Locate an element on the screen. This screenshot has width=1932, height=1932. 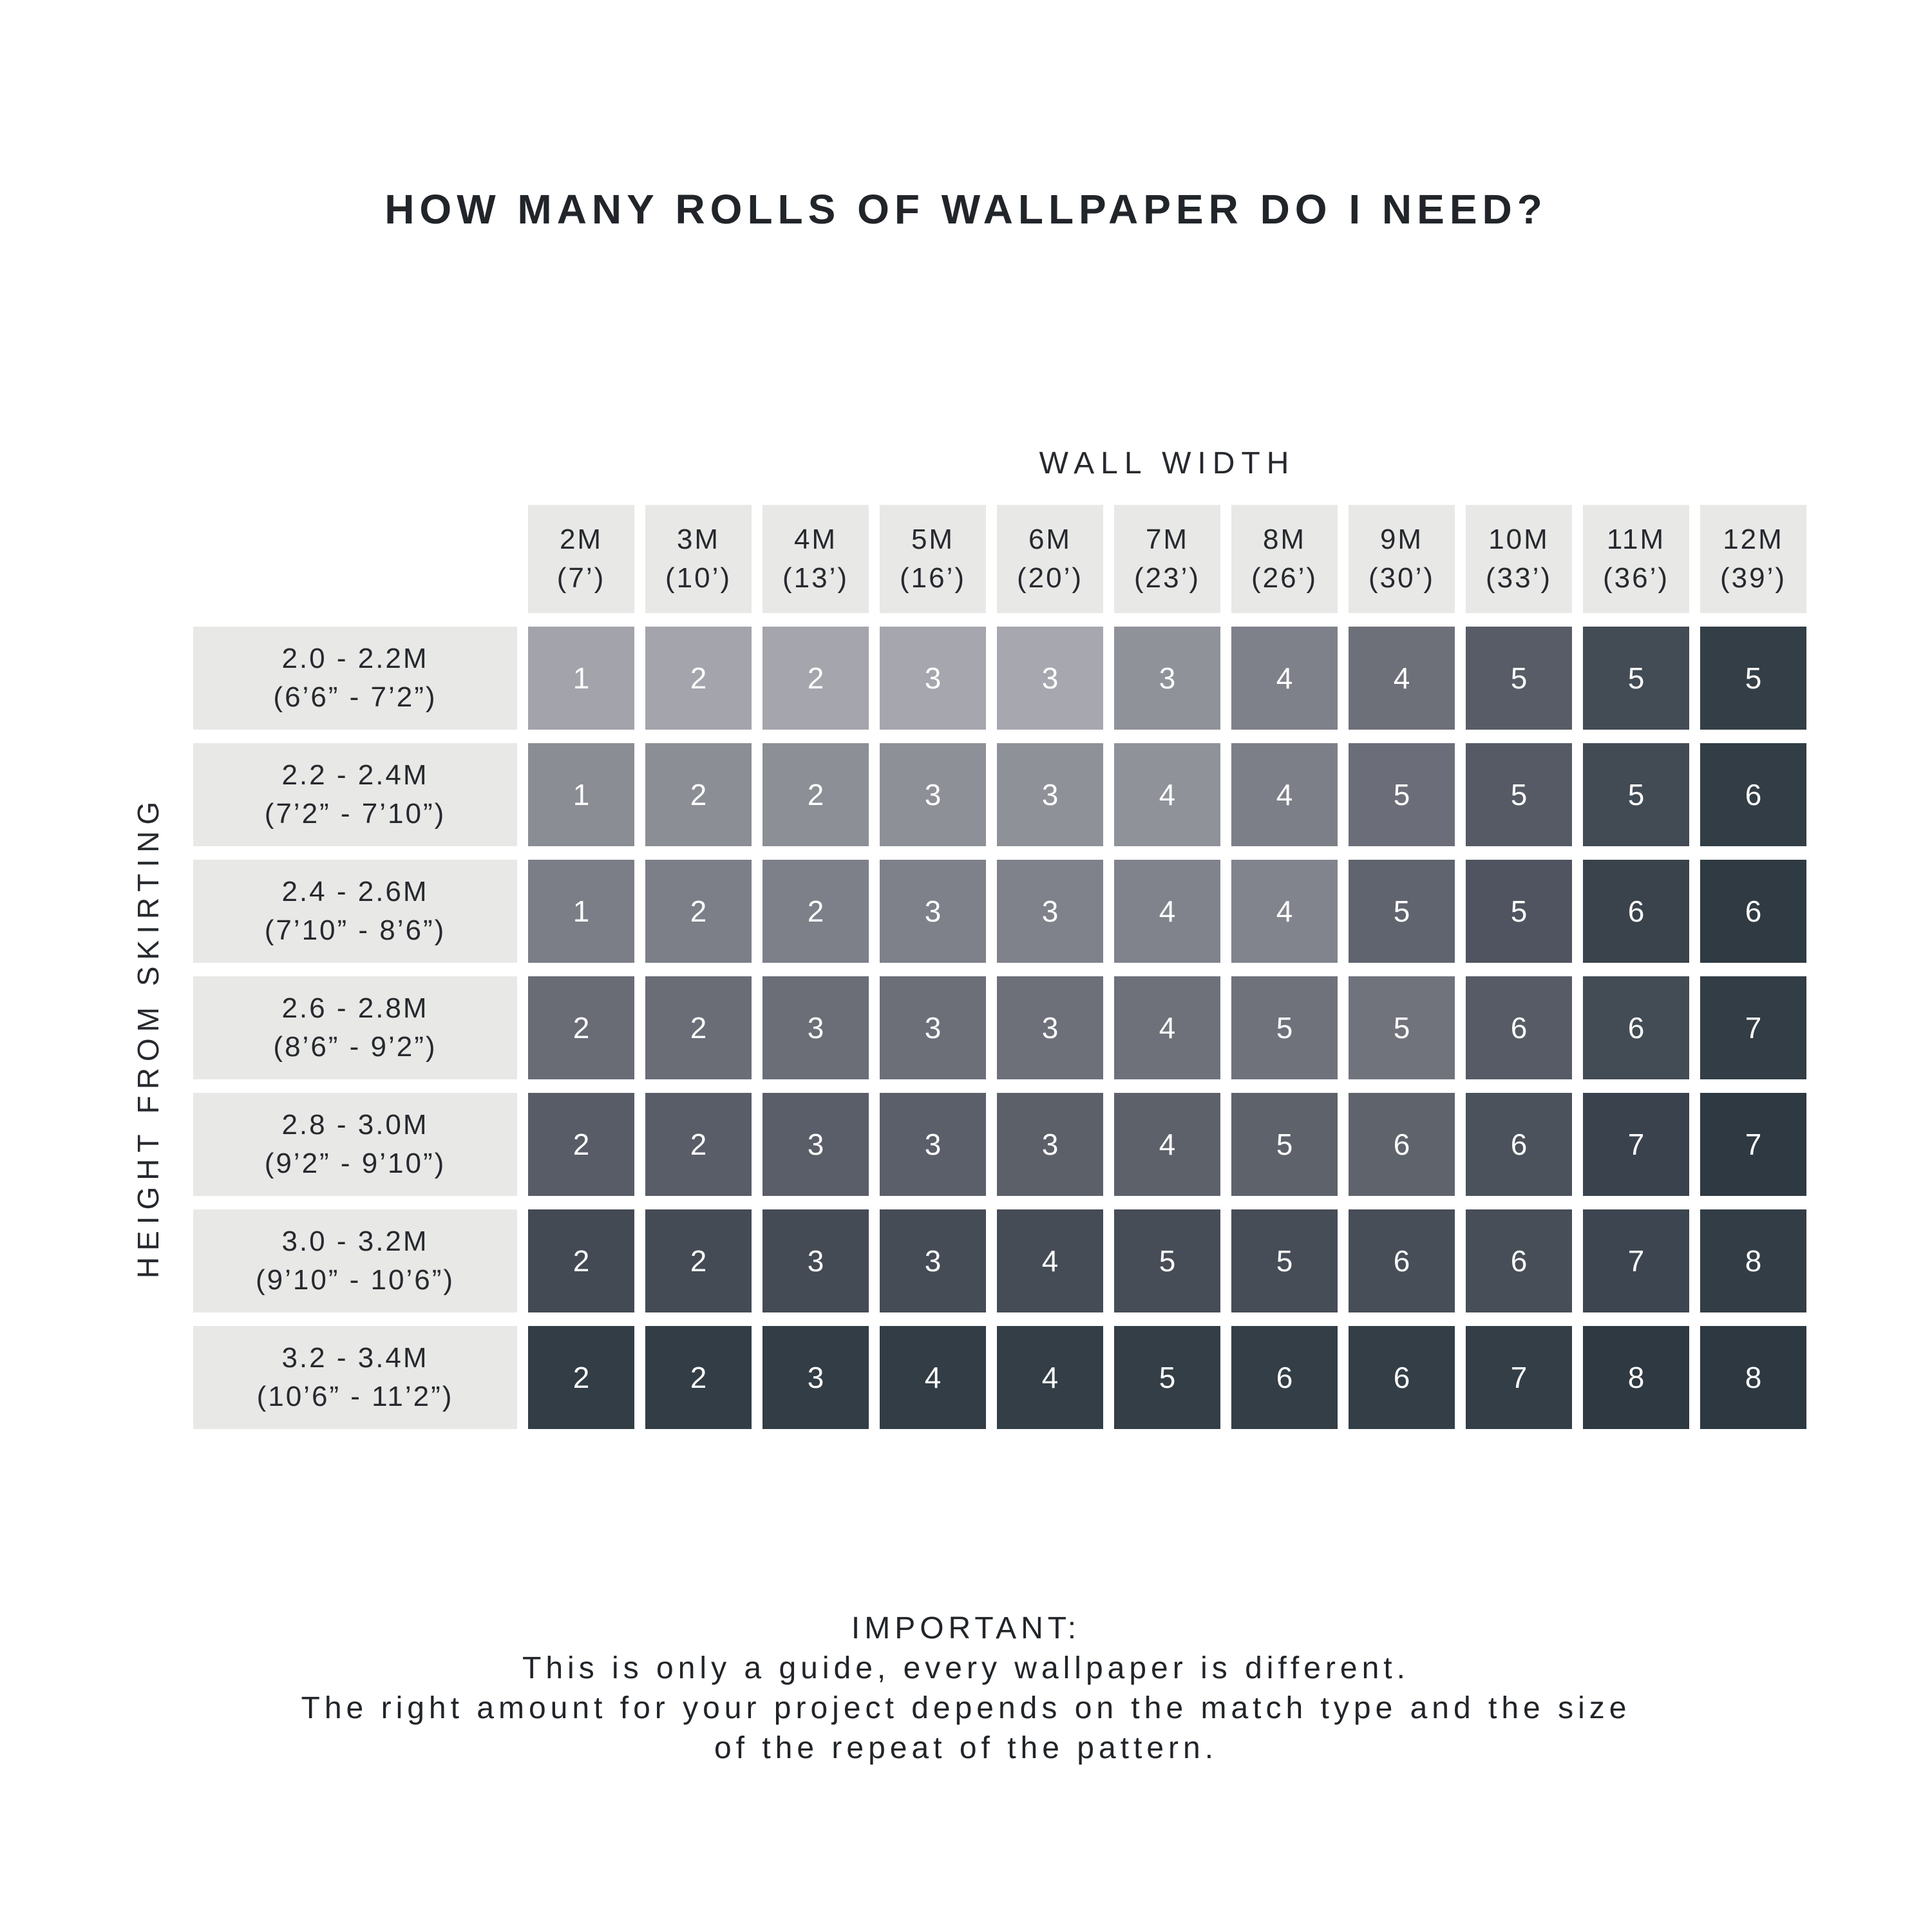
row-header-meters: 2.0 - 2.2M is located at coordinates (355, 658).